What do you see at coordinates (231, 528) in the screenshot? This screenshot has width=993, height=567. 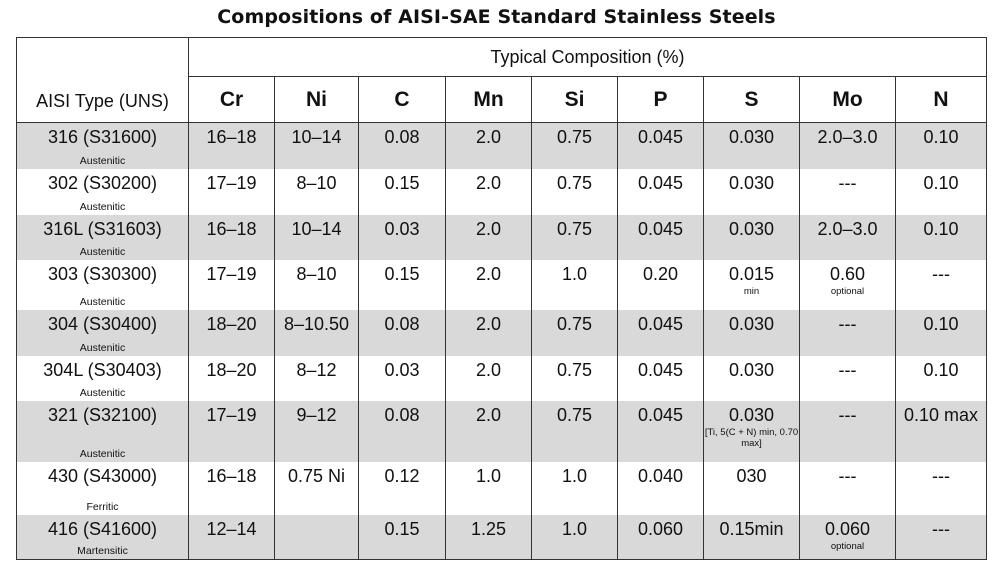 I see `value-cr: 12–14` at bounding box center [231, 528].